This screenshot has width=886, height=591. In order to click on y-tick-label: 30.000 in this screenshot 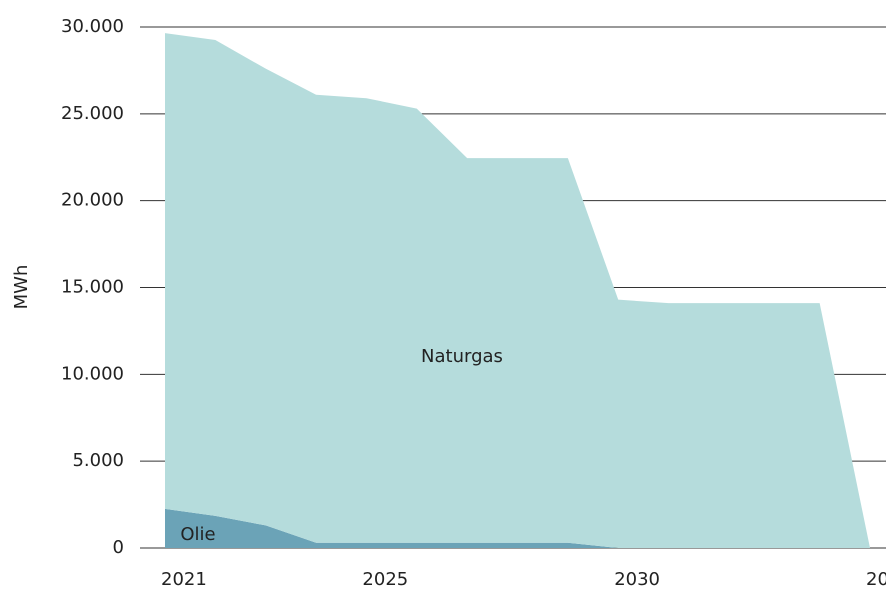, I will do `click(92, 26)`.